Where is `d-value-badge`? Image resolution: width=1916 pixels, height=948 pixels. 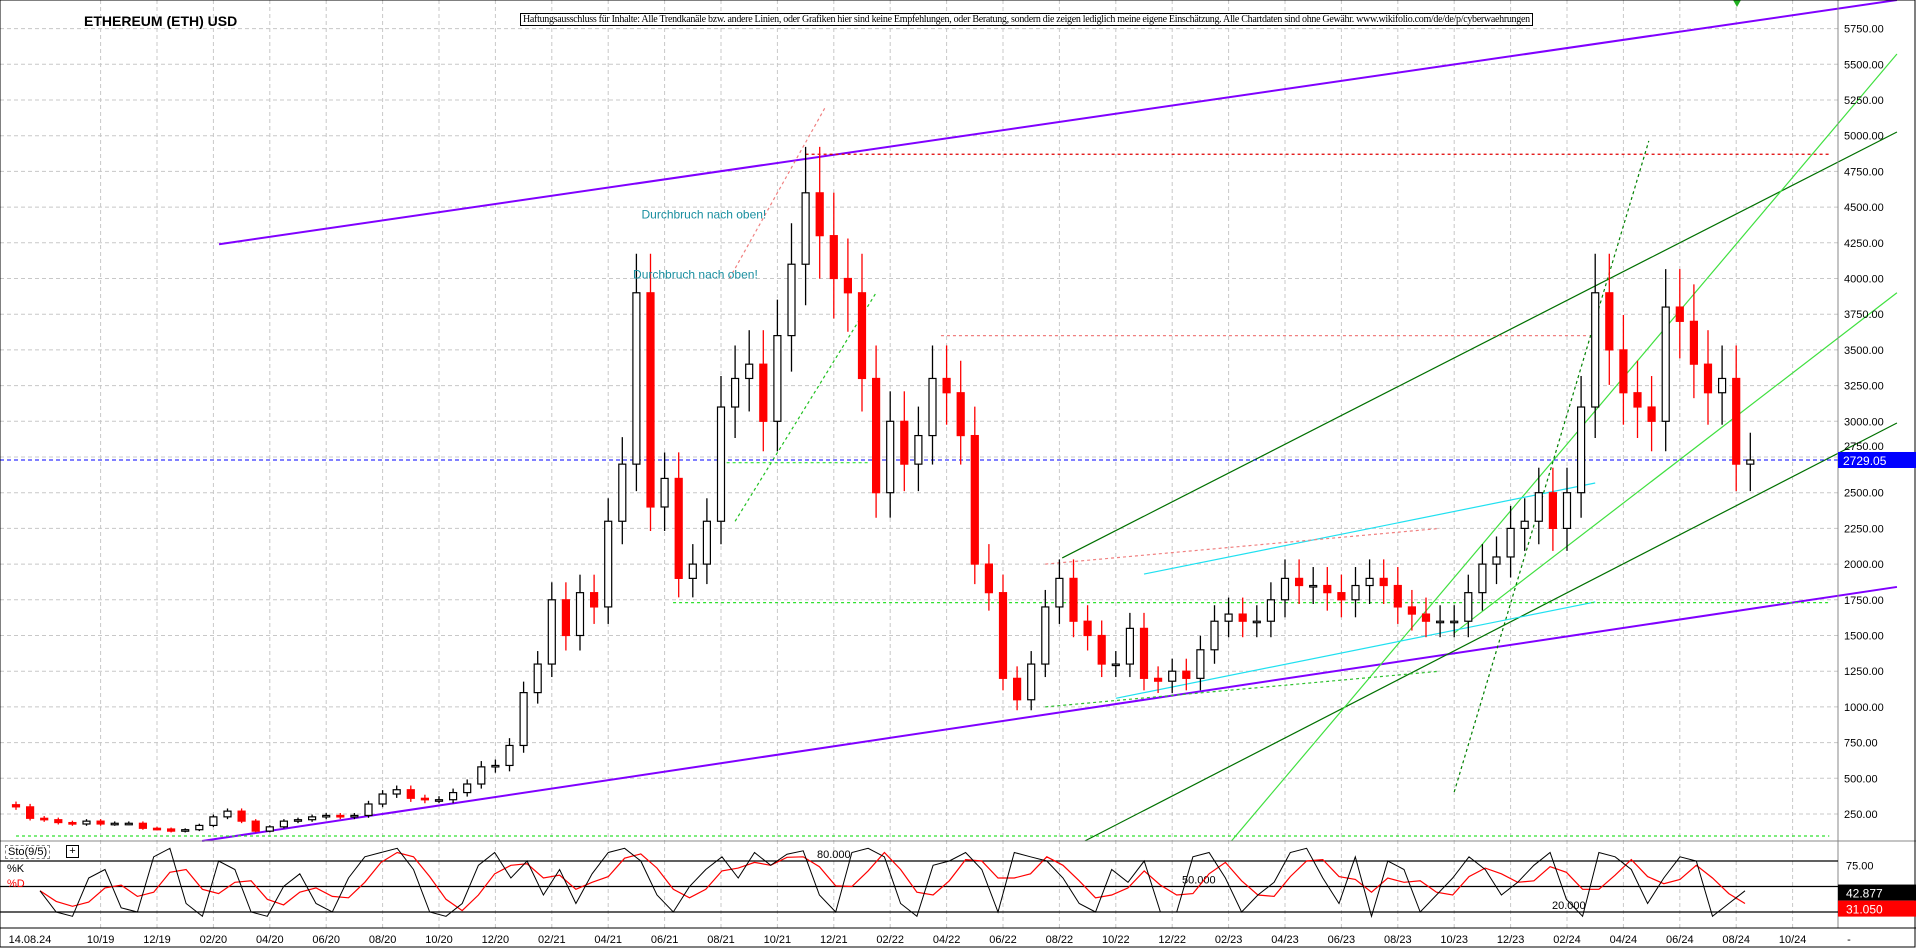 d-value-badge is located at coordinates (1877, 908).